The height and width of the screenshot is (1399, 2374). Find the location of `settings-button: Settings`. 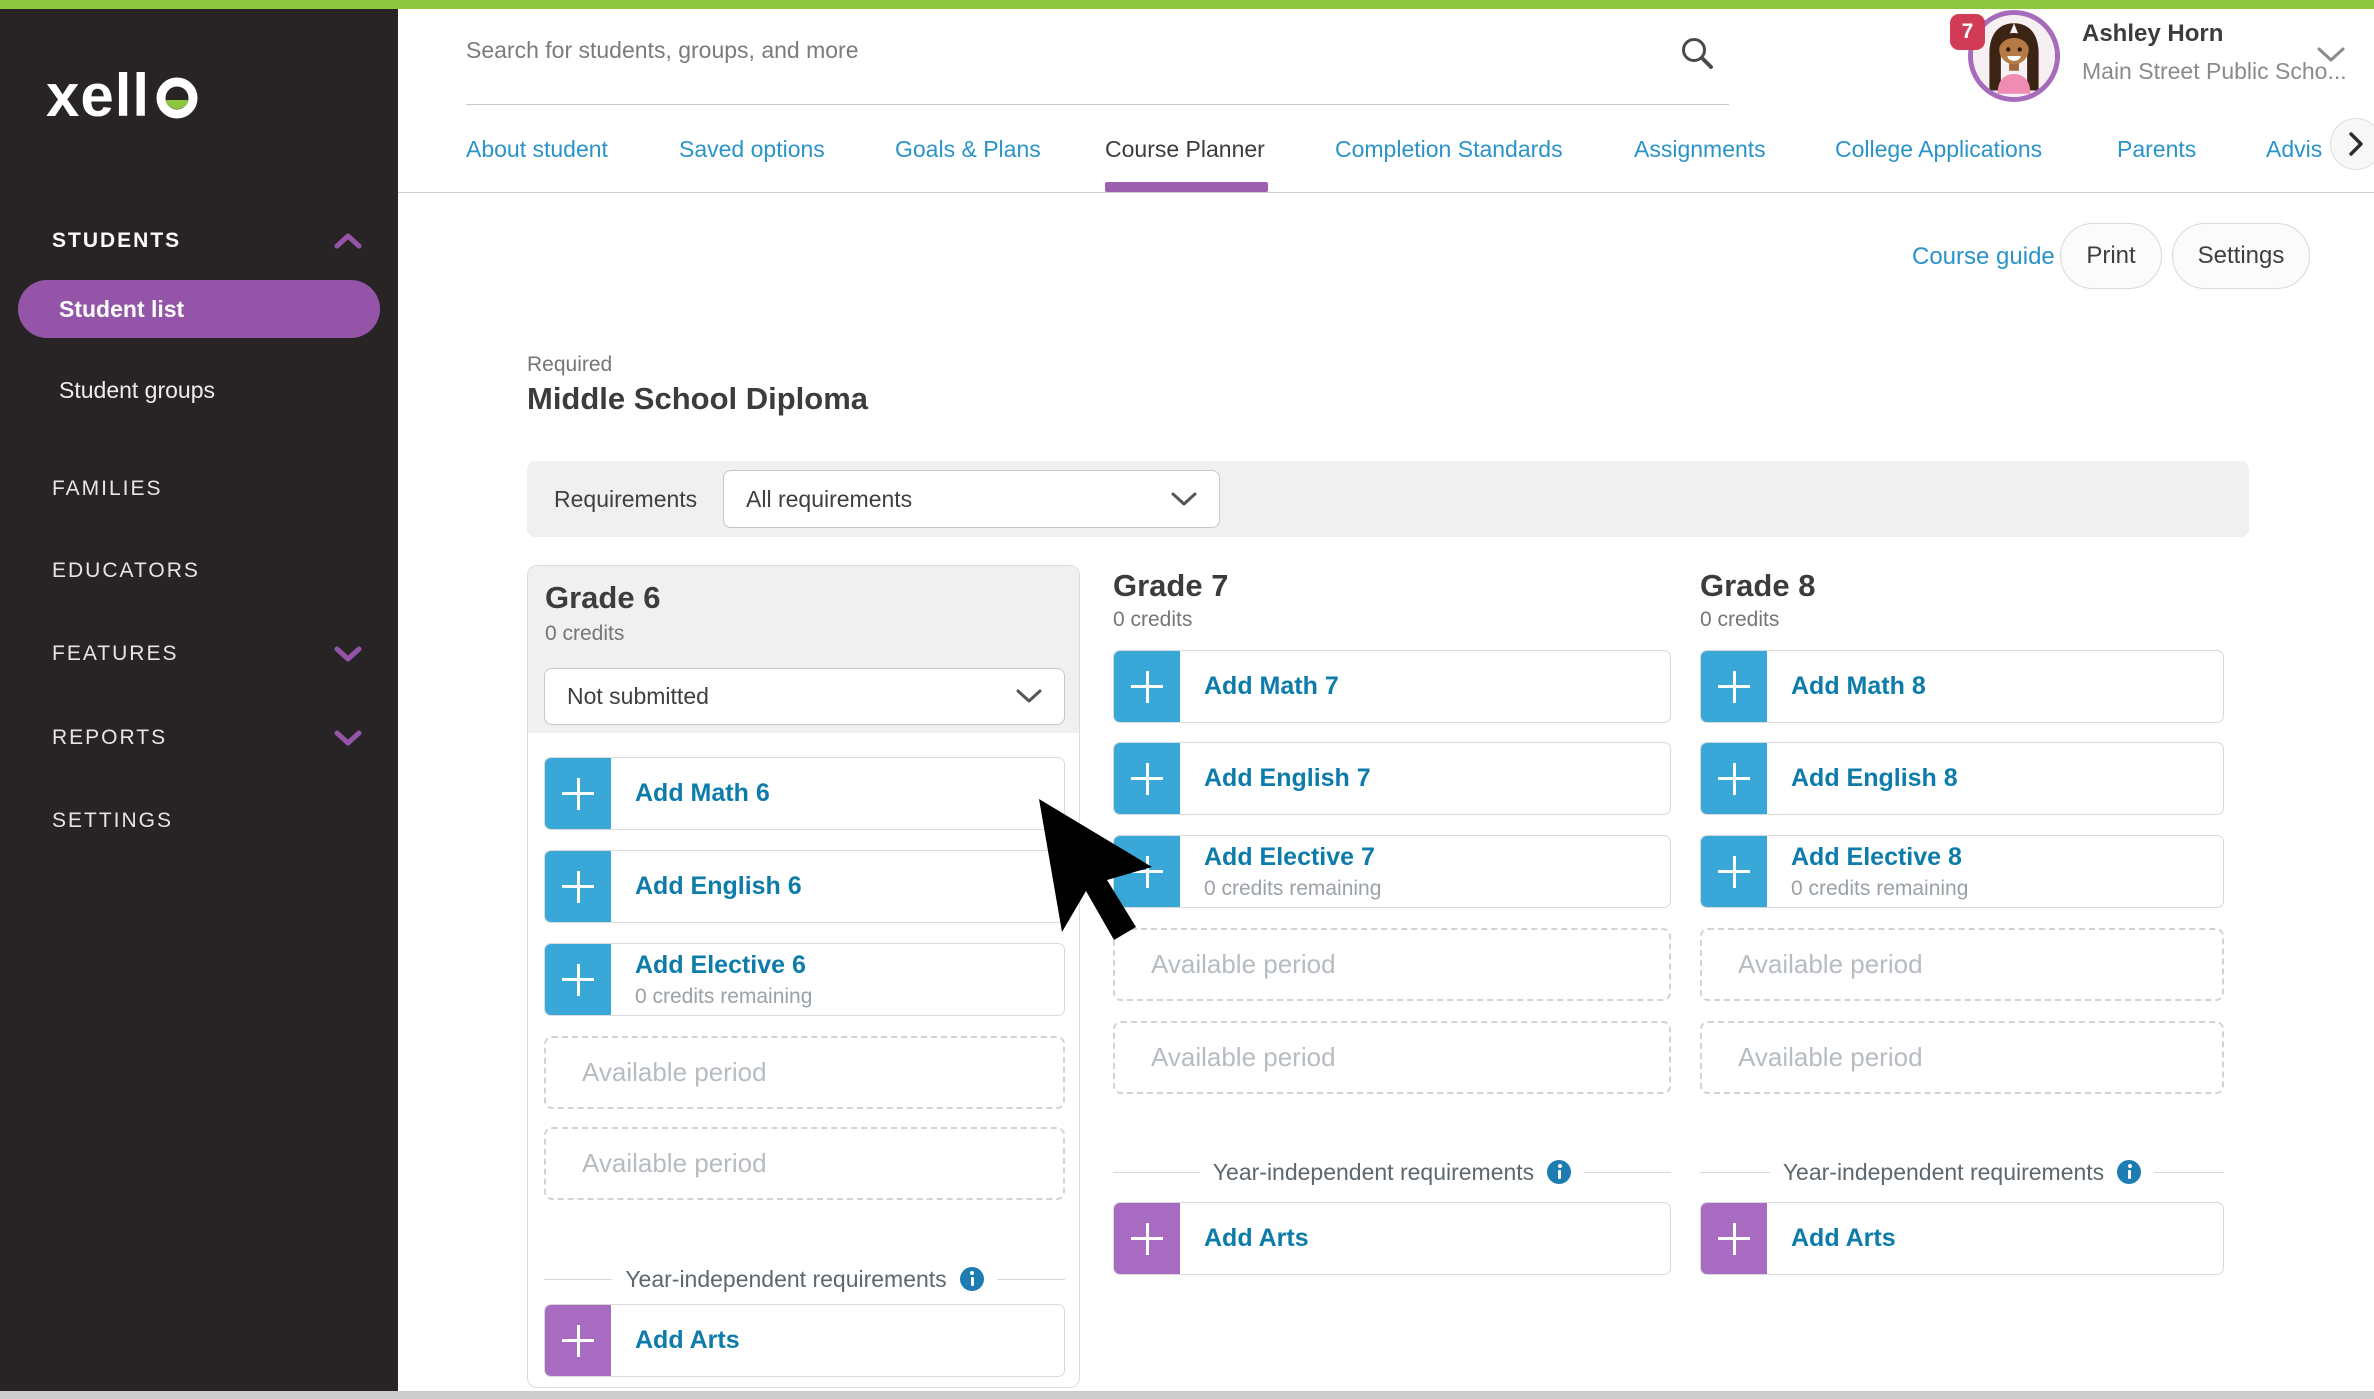

settings-button: Settings is located at coordinates (2241, 256).